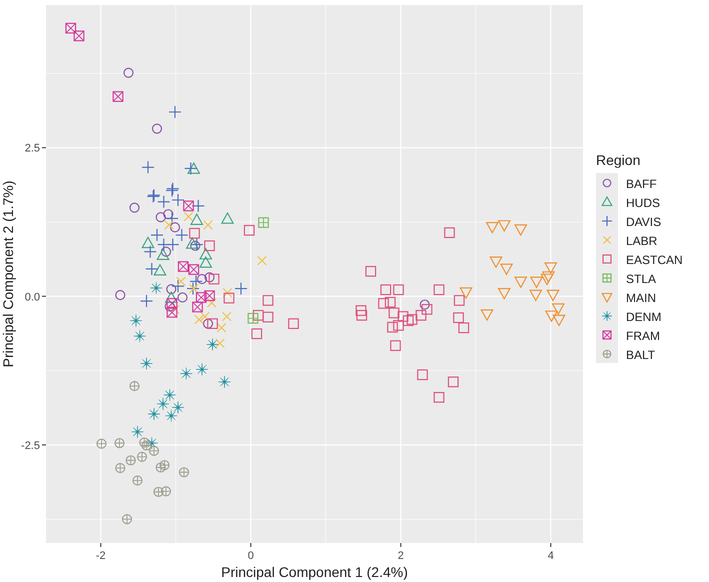 This screenshot has height=582, width=709. What do you see at coordinates (641, 279) in the screenshot?
I see `legend-label: STLA` at bounding box center [641, 279].